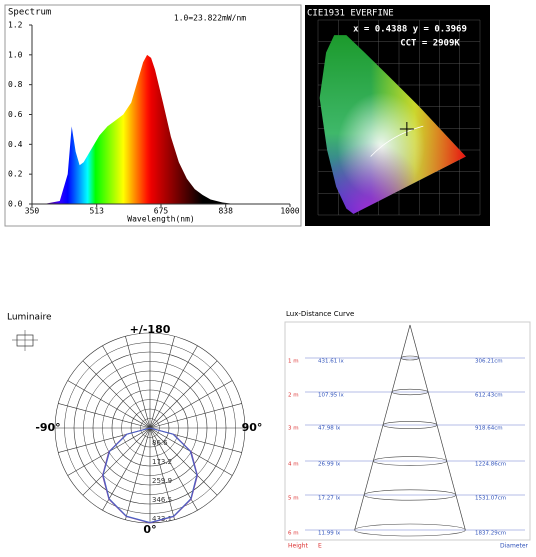 This screenshot has width=536, height=557. I want to click on cct: CCT = 2909K, so click(430, 44).